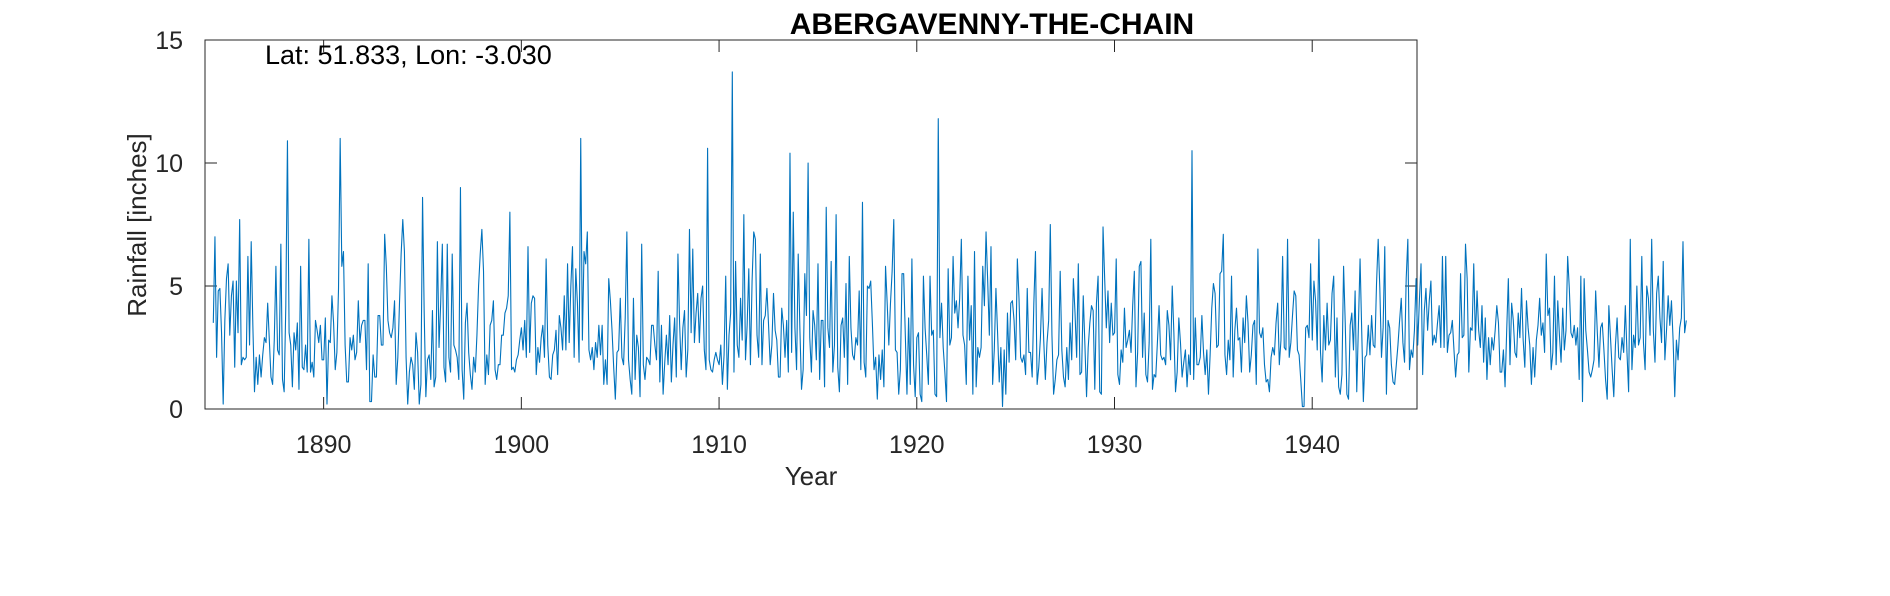 This screenshot has height=596, width=1890. What do you see at coordinates (719, 445) in the screenshot?
I see `x-tick-label: 1910` at bounding box center [719, 445].